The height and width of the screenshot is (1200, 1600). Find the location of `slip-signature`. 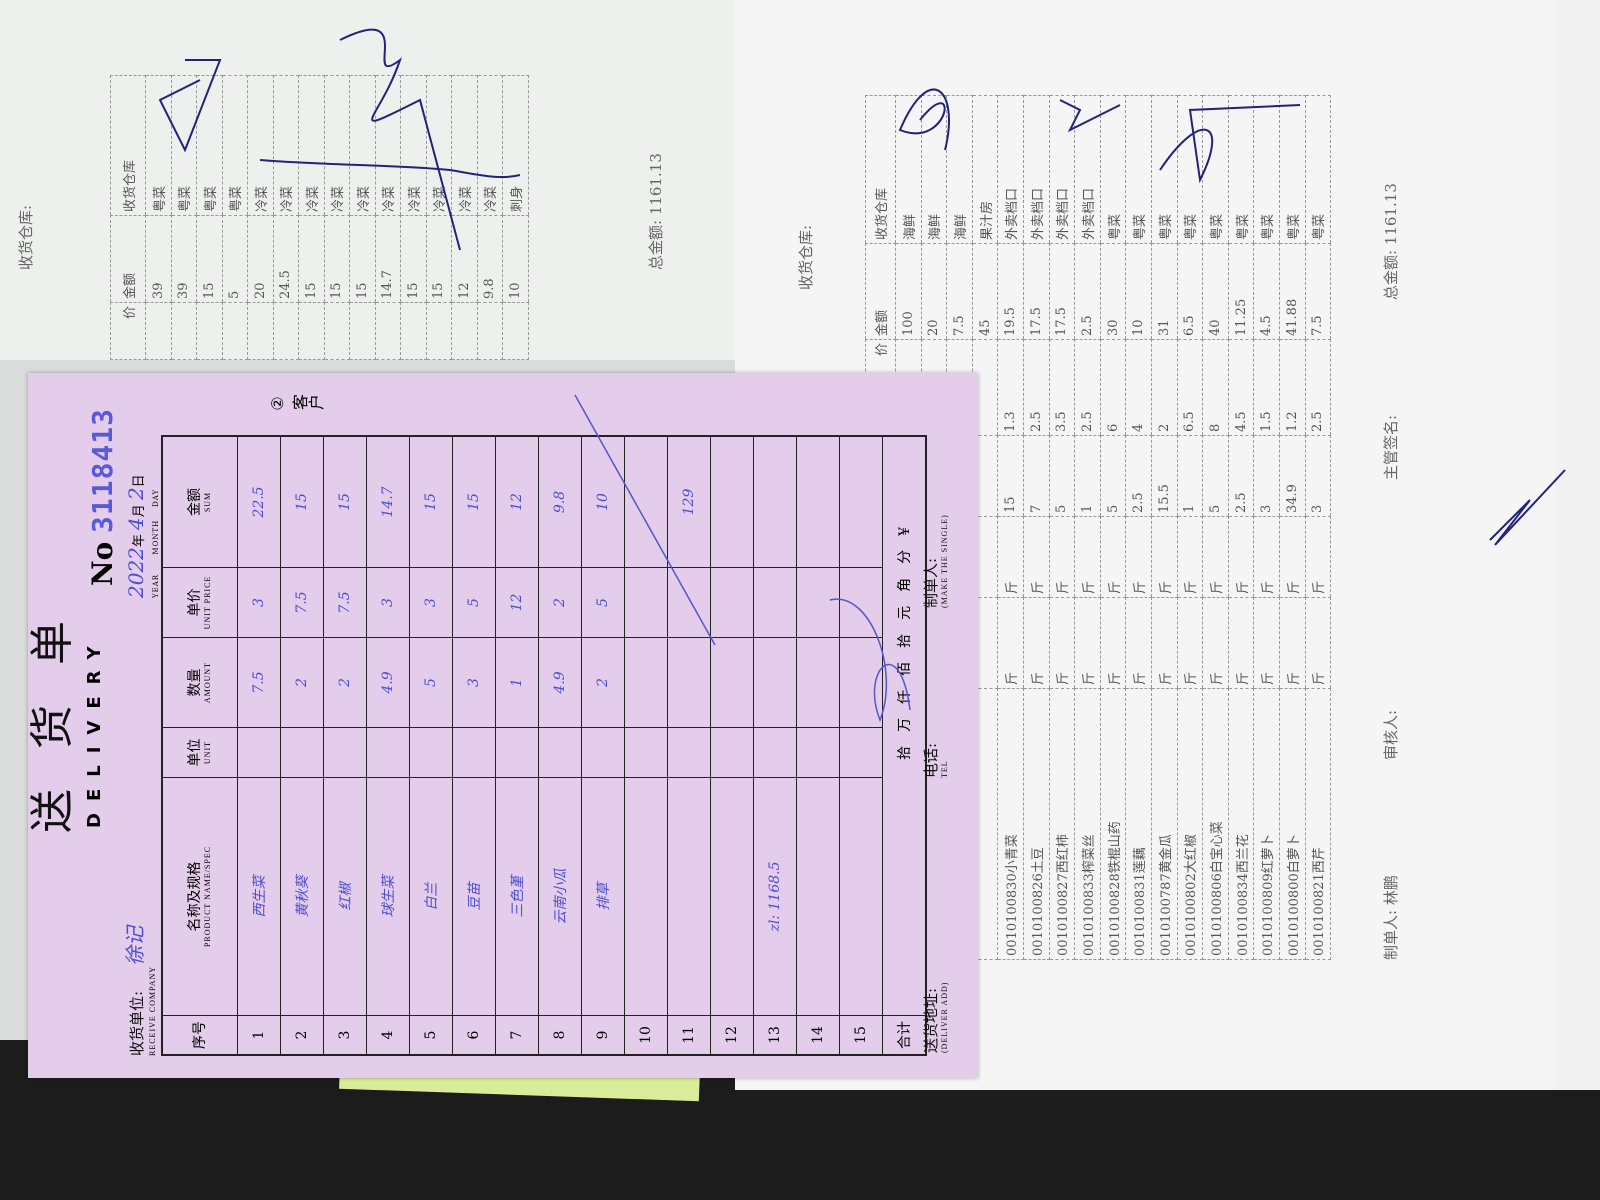

slip-signature is located at coordinates (870, 660).